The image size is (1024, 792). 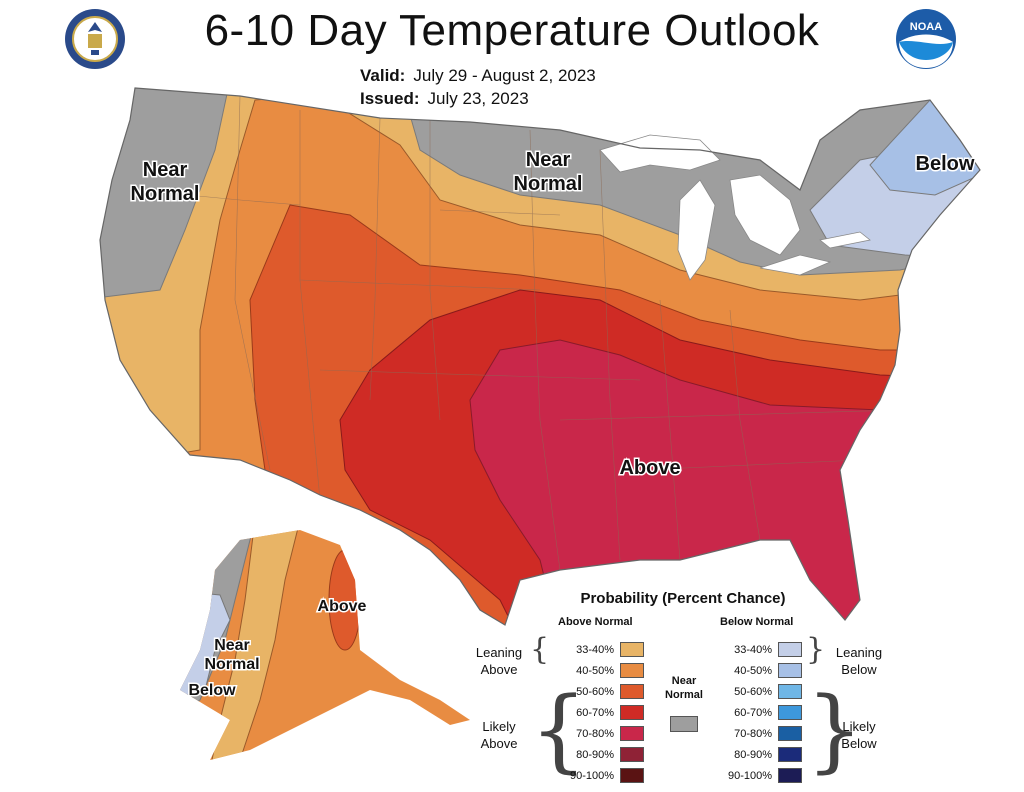 I want to click on label-northeast: Below, so click(x=945, y=164).